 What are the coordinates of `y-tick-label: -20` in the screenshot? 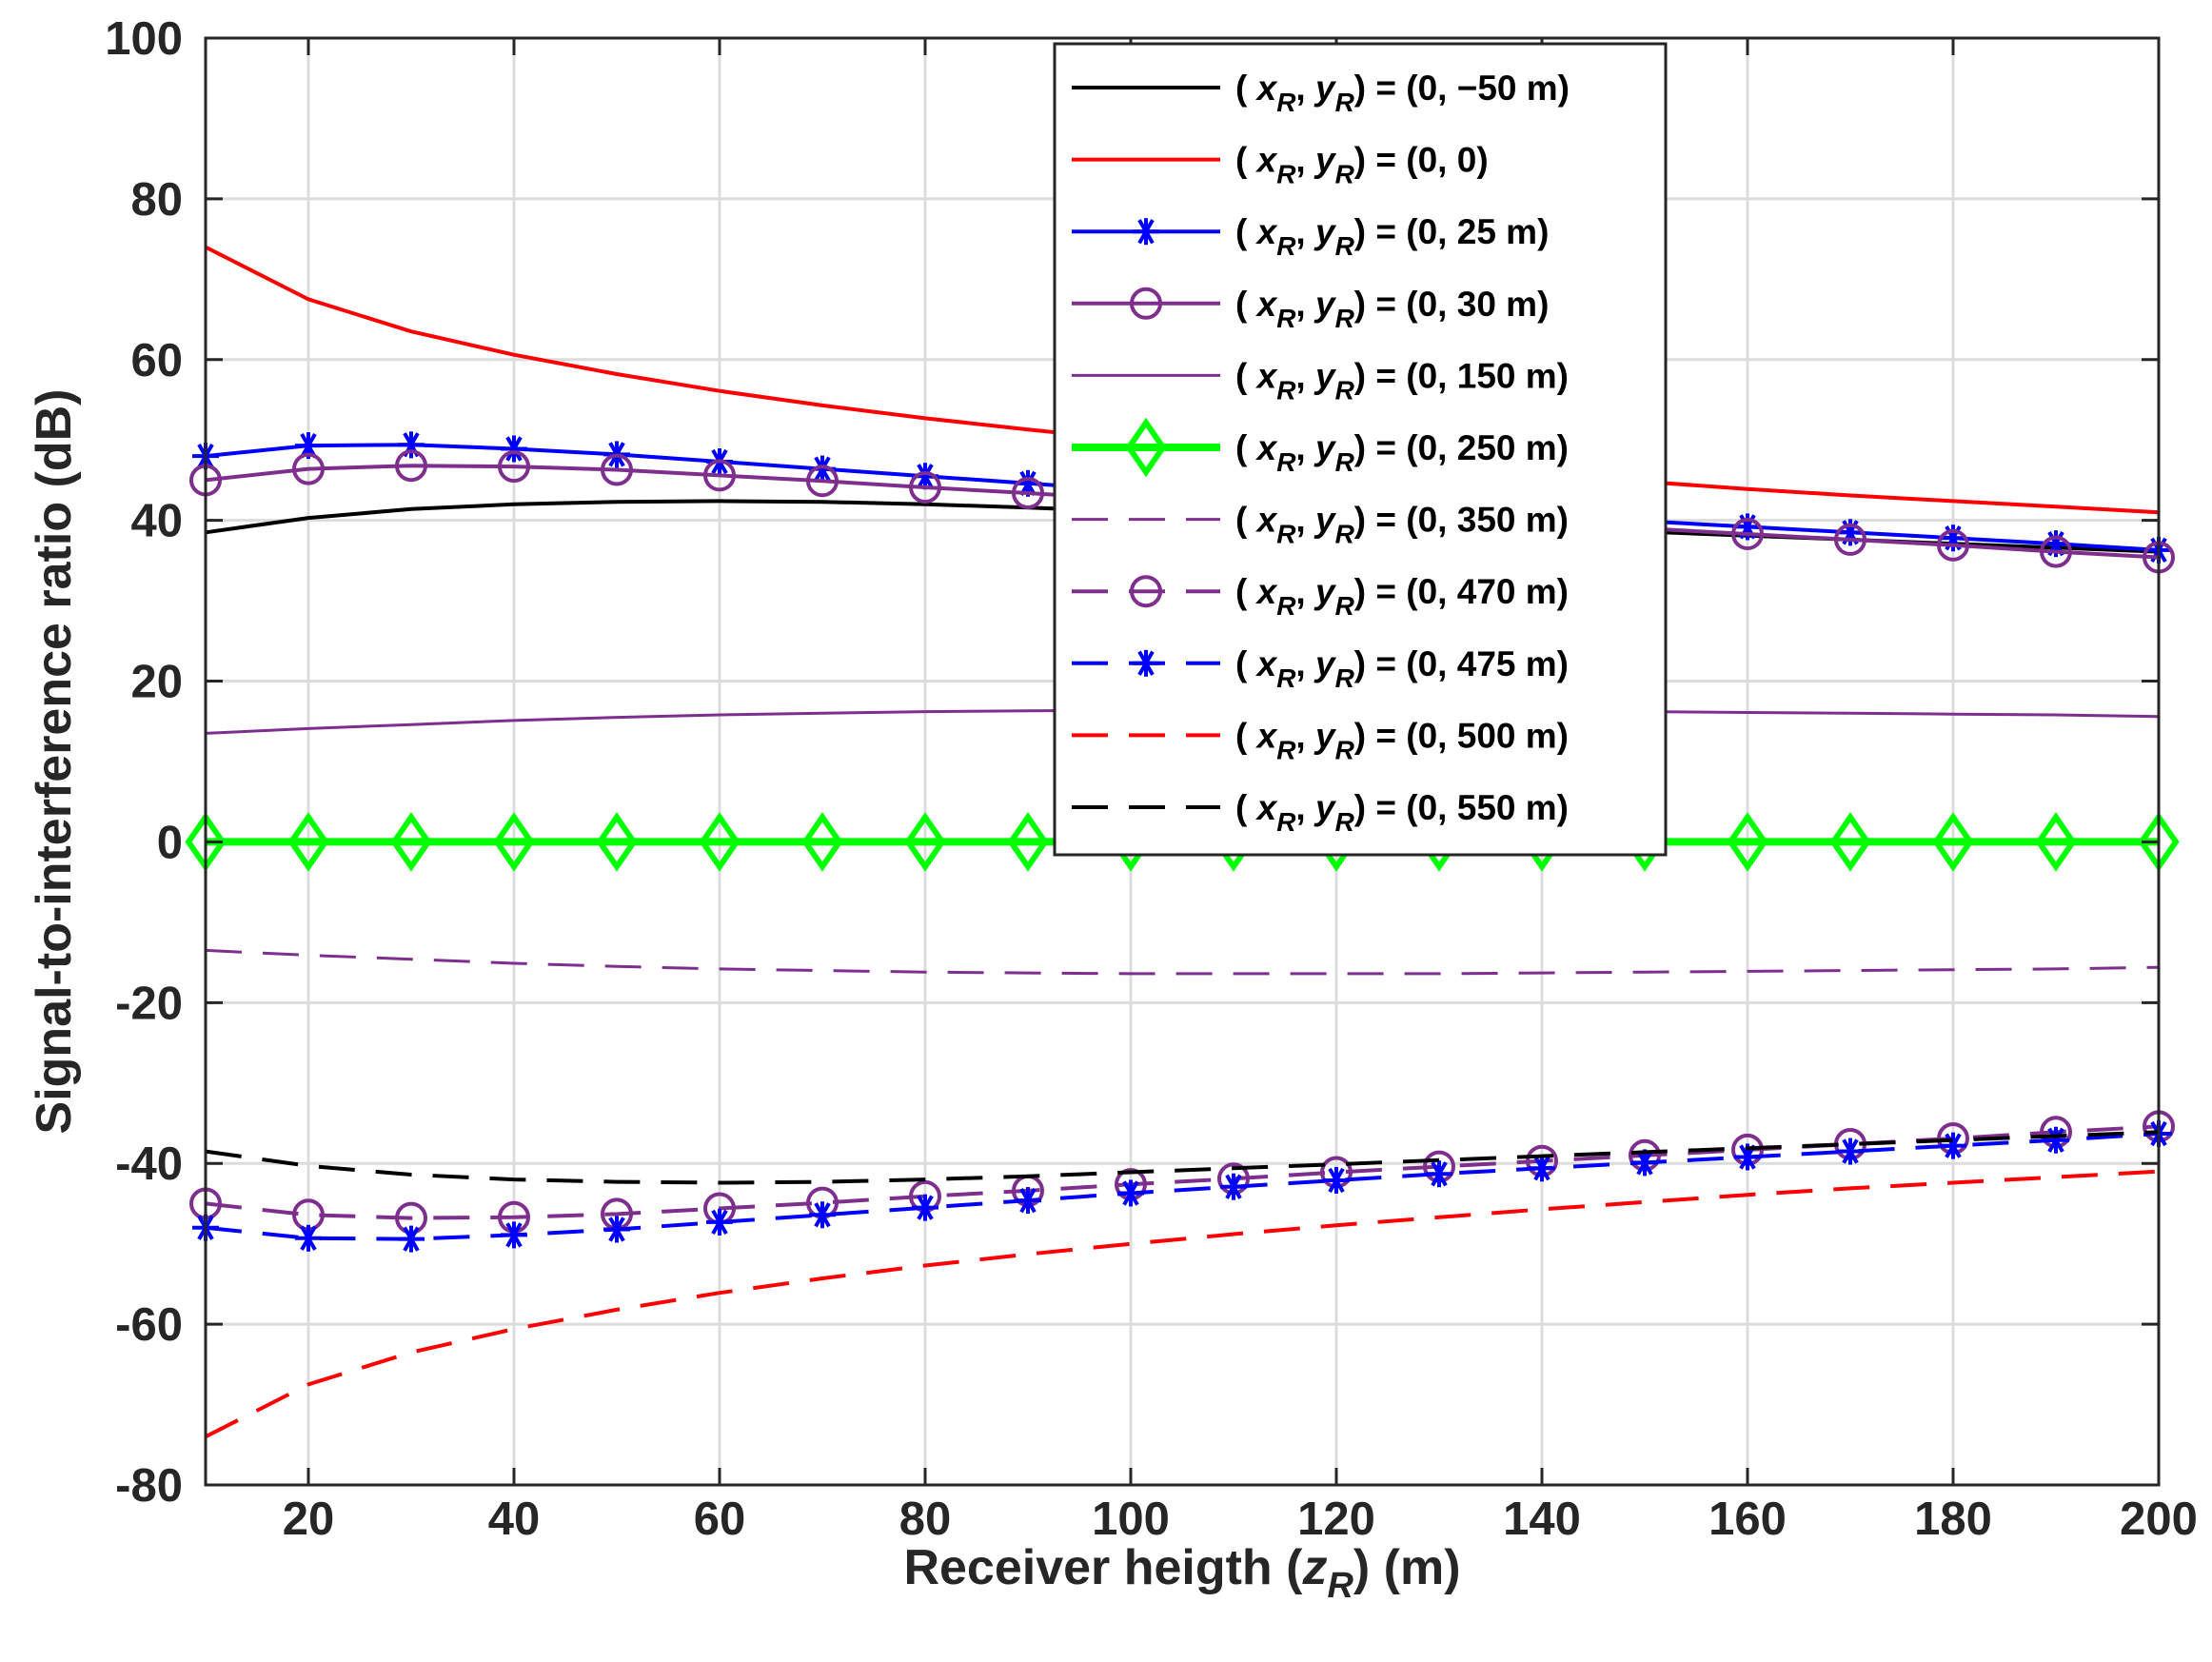 It's located at (149, 1003).